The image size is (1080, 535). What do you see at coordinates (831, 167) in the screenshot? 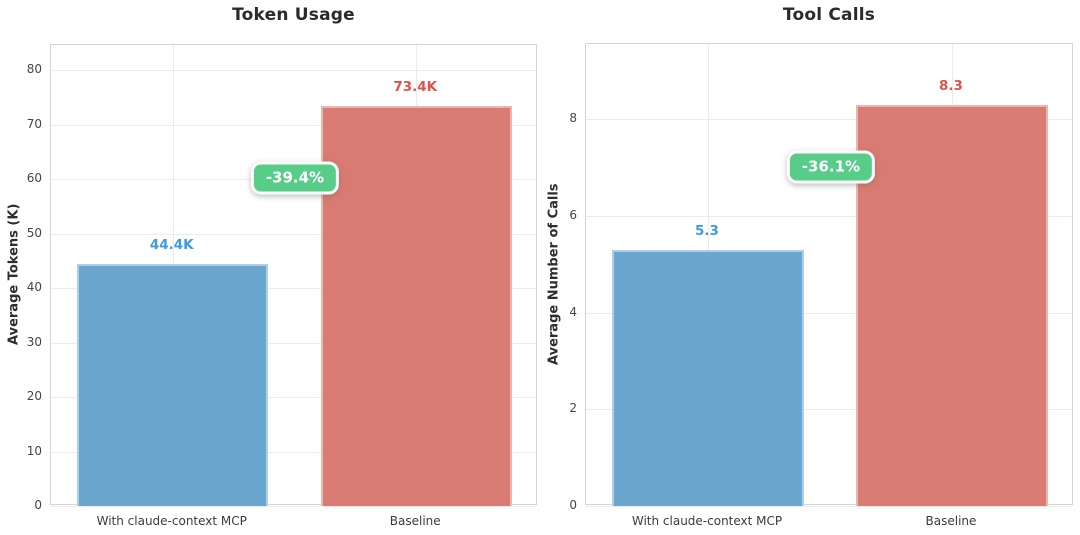
I see `reduction-badge: -36.1%` at bounding box center [831, 167].